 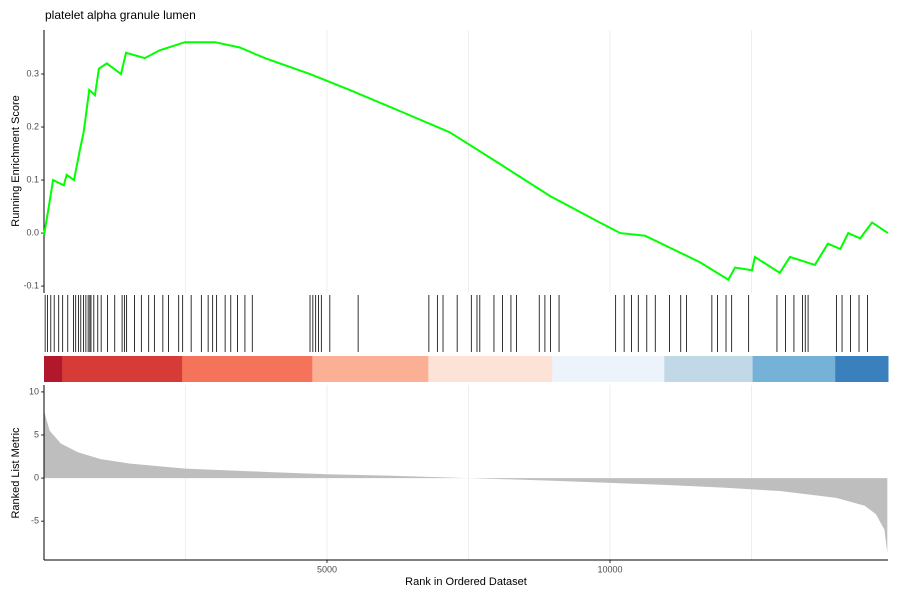 I want to click on y-axis-label: Ranked List Metric, so click(x=16, y=473).